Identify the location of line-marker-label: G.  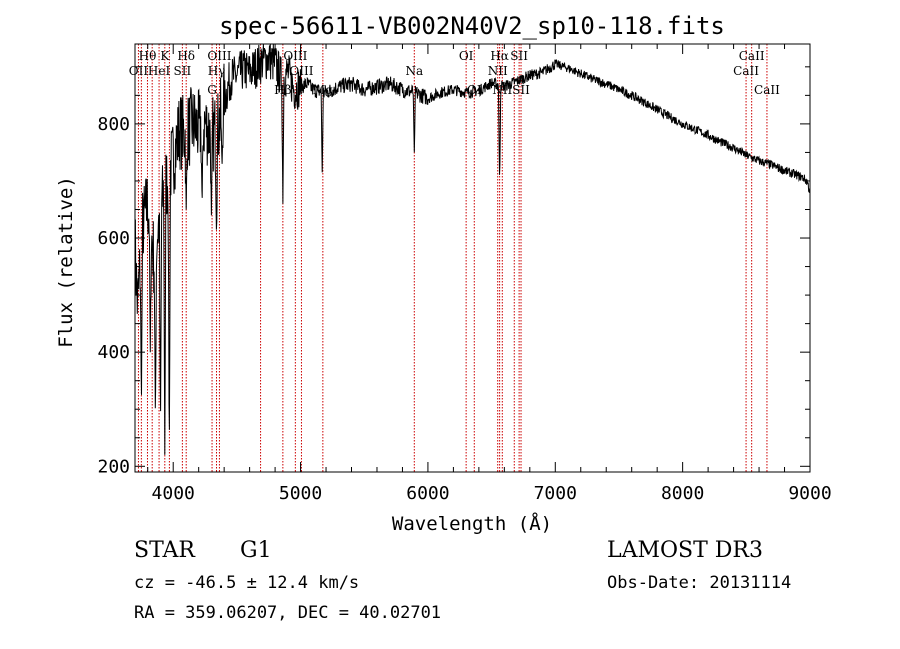
(212, 90).